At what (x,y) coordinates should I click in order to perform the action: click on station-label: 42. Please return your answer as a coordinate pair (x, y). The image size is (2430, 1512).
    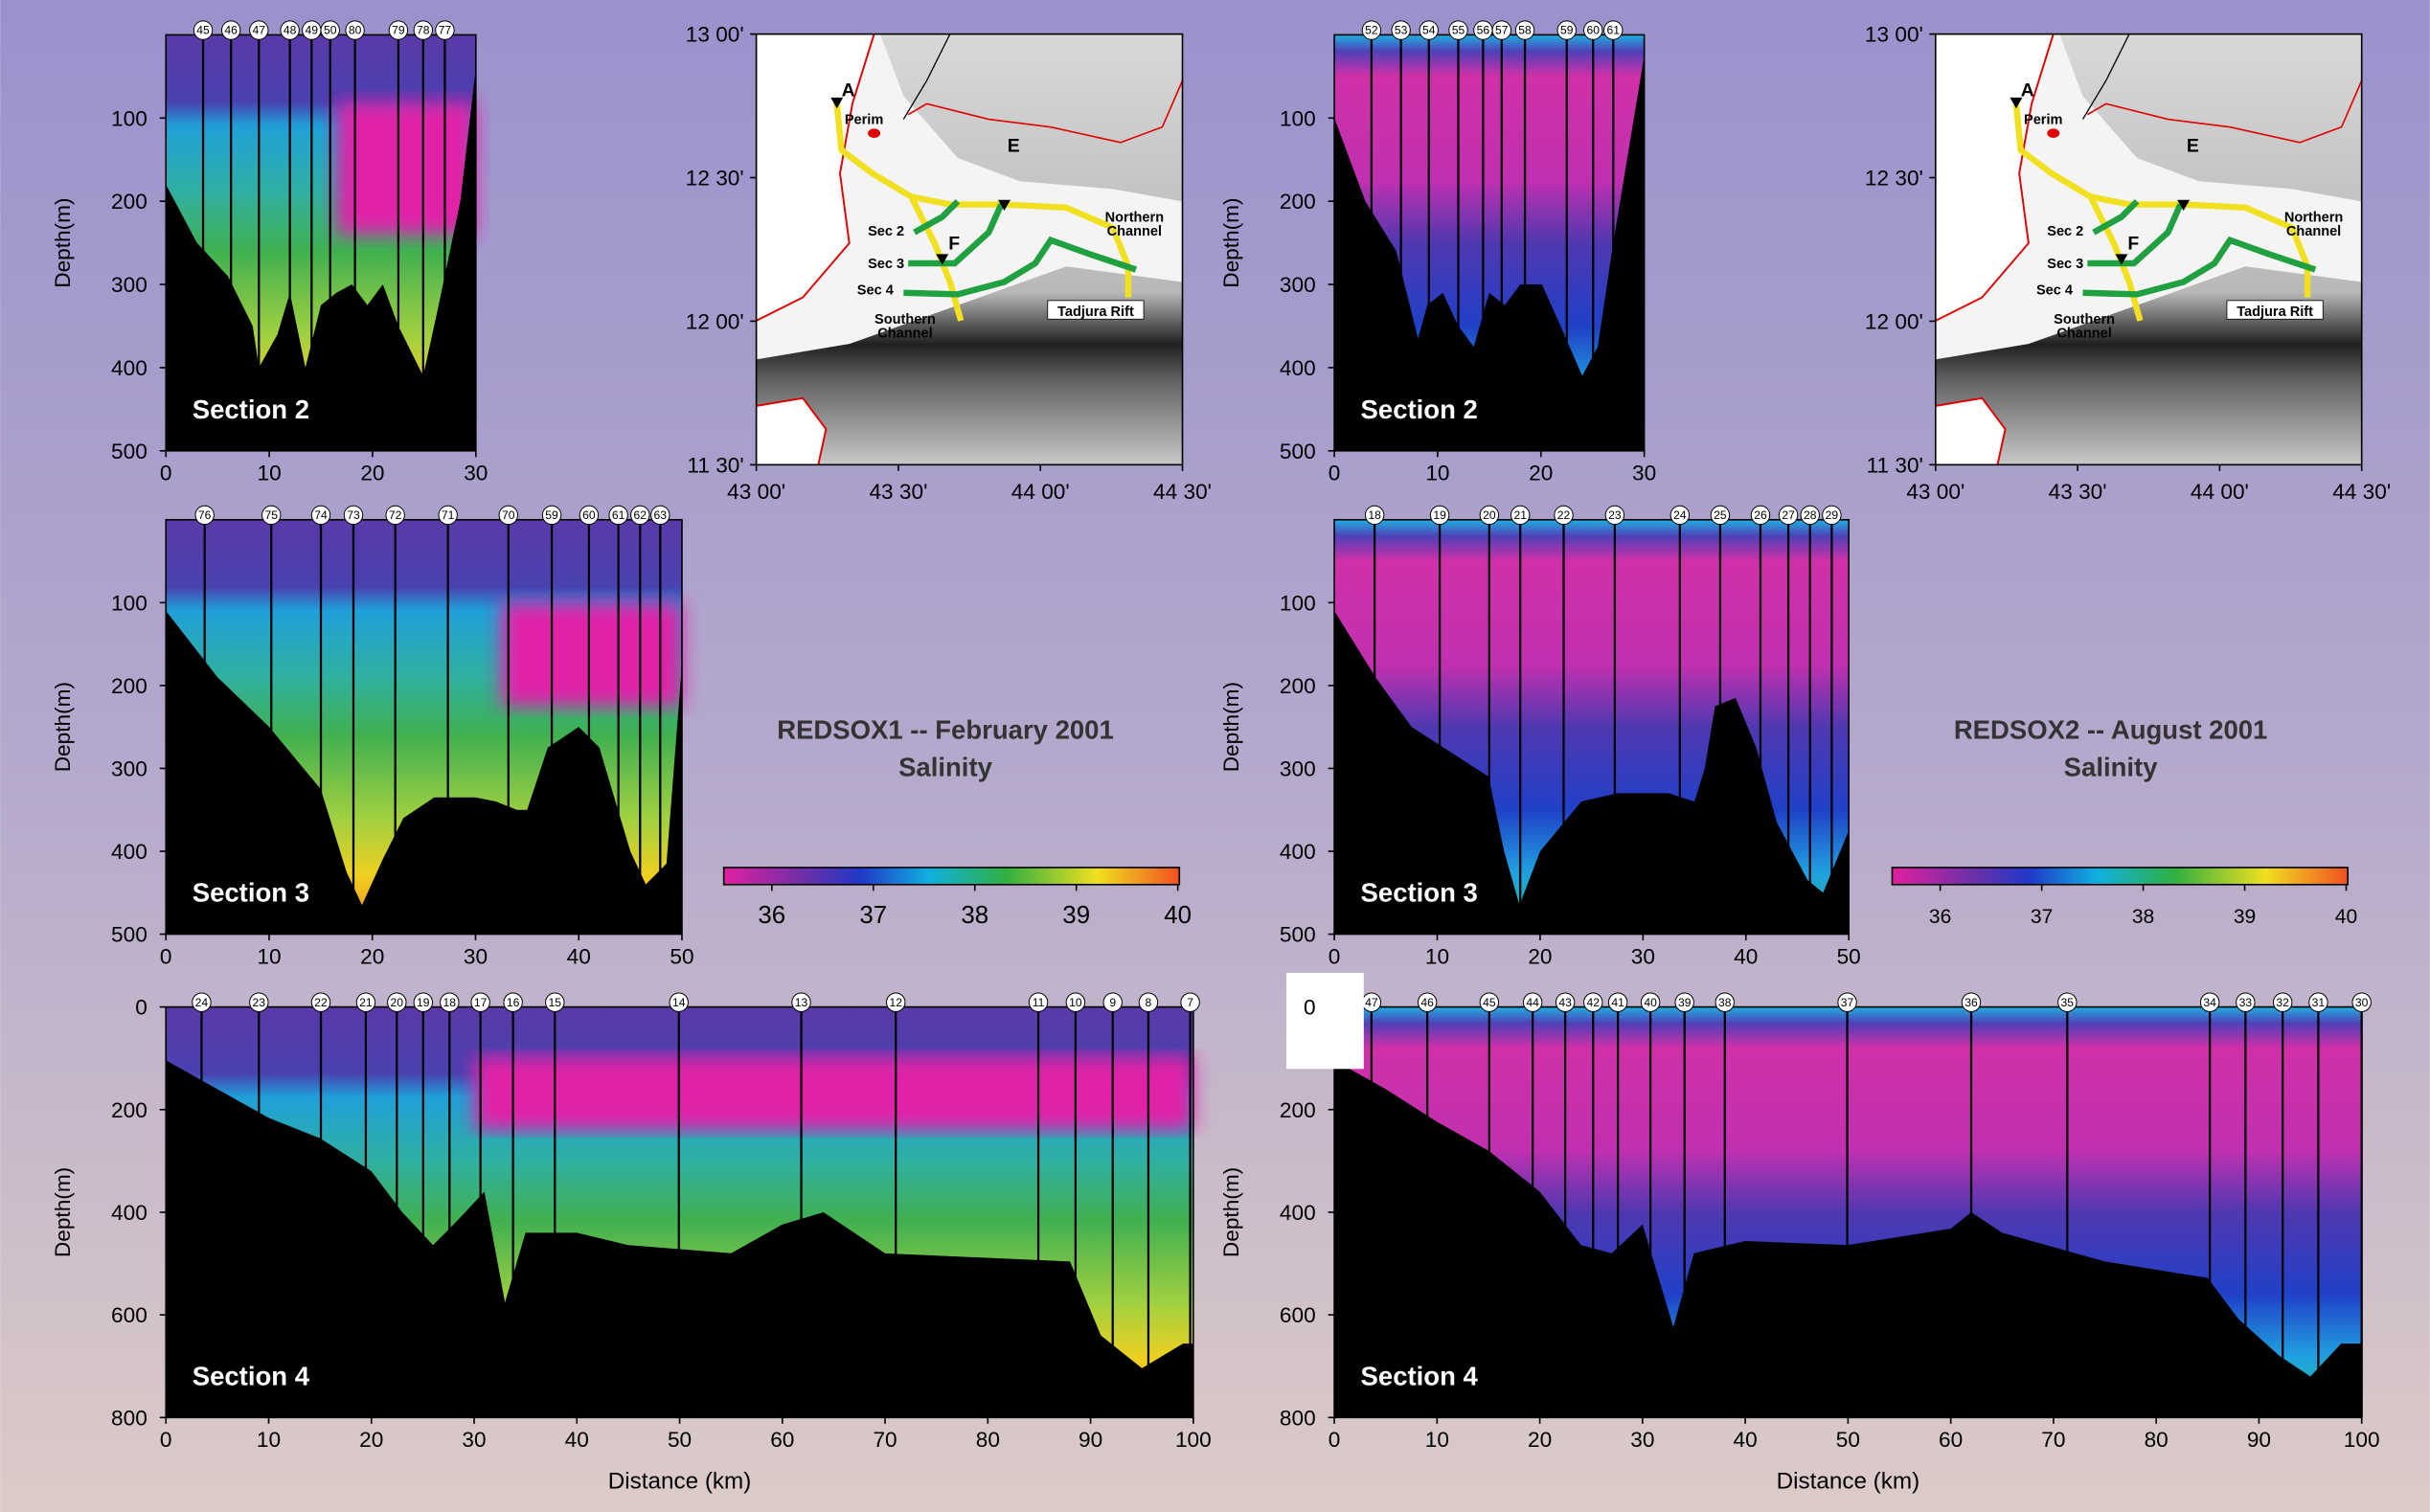
    Looking at the image, I should click on (1594, 1002).